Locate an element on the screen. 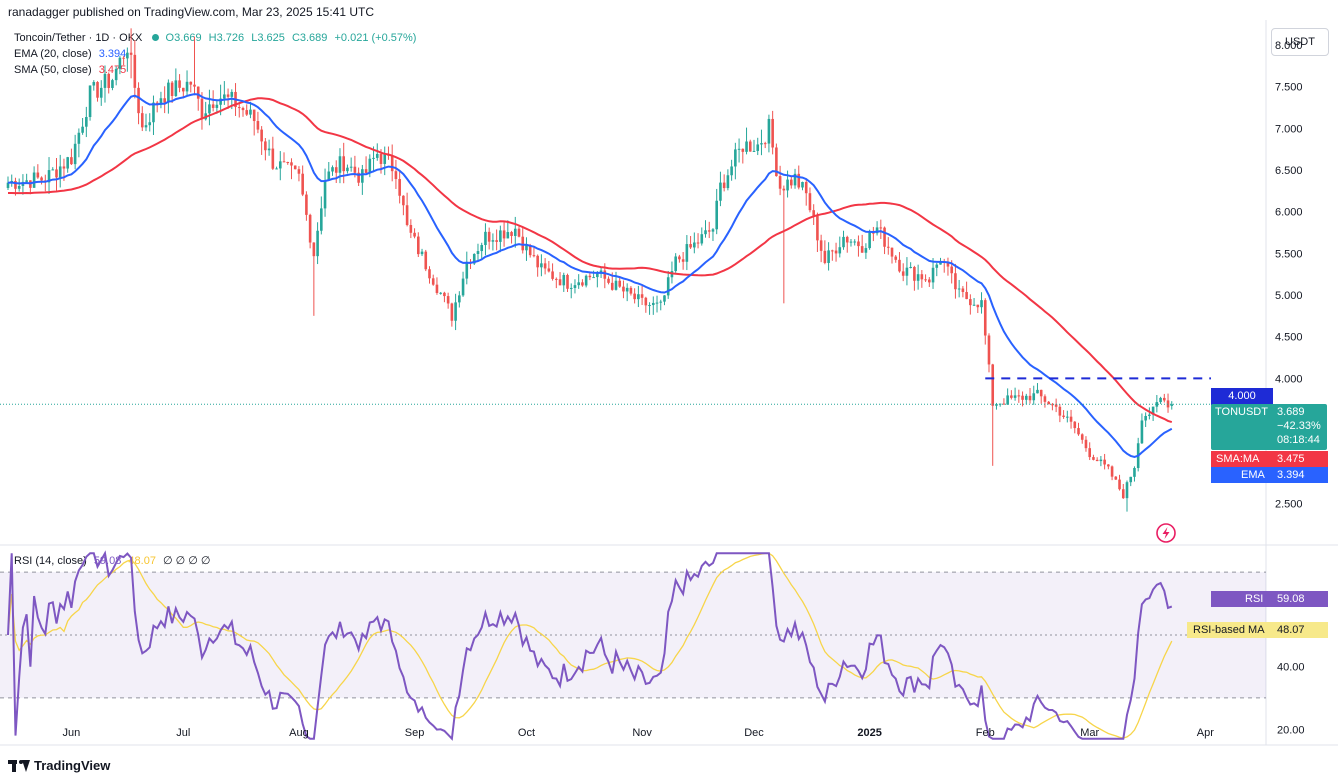 The height and width of the screenshot is (779, 1338). currency-button: USDT is located at coordinates (1300, 42).